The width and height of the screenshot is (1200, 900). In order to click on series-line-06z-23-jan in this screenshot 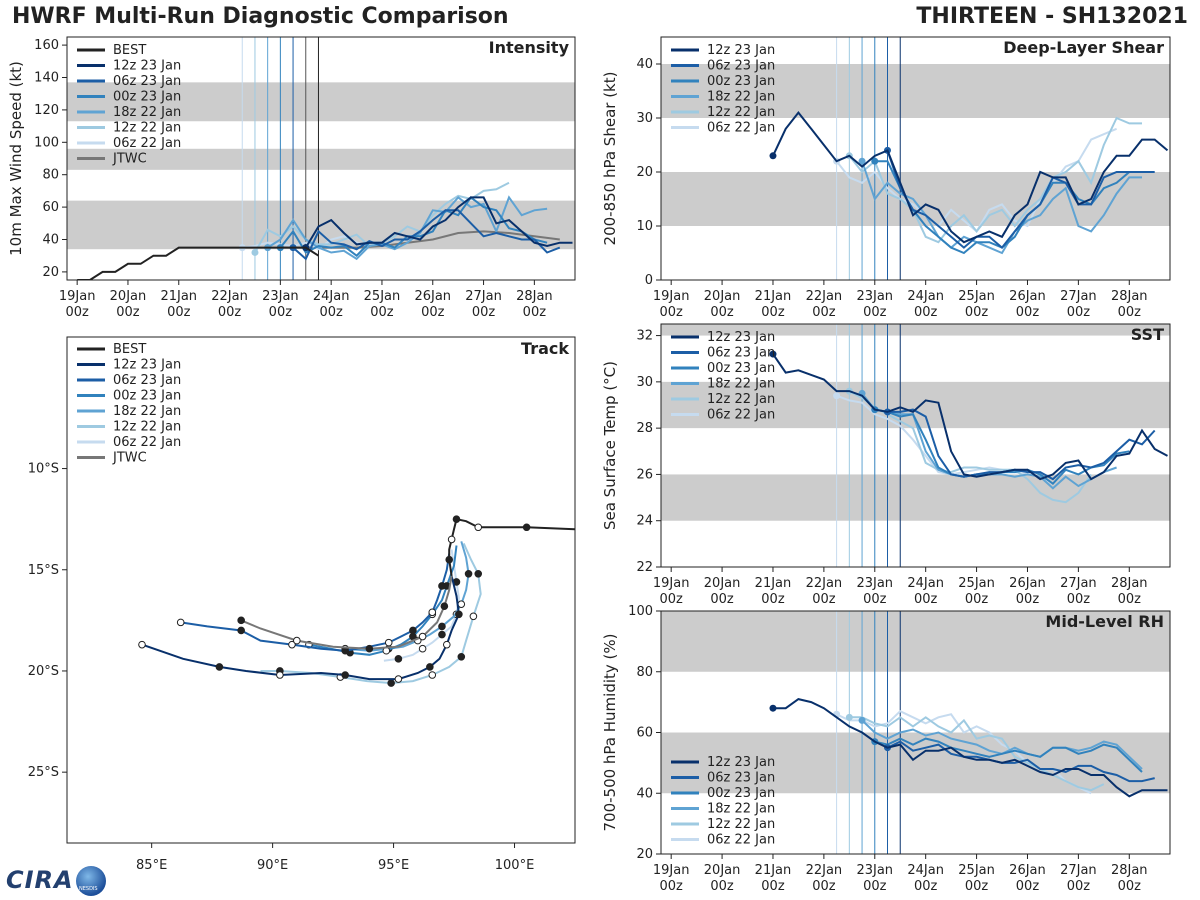, I will do `click(1021, 444)`.